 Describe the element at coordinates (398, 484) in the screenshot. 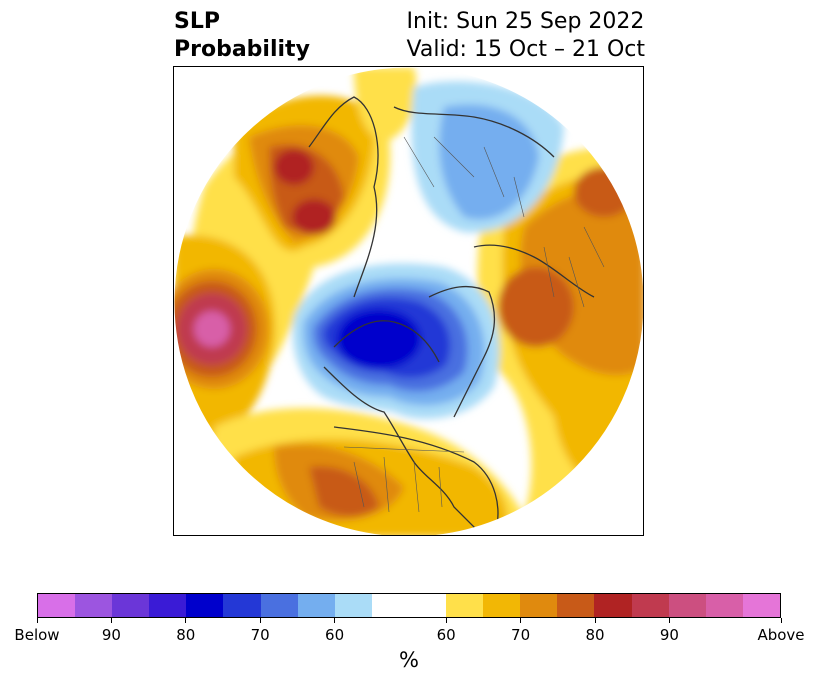

I see `border-us-states` at that location.